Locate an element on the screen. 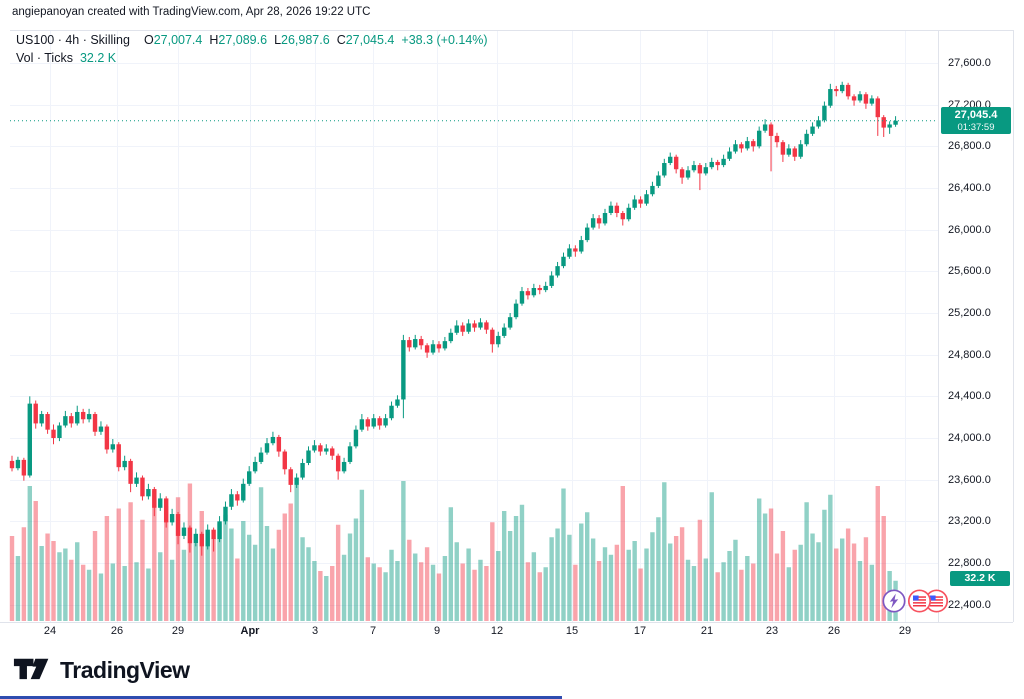 The width and height of the screenshot is (1024, 699). volume-value: 32.2 K is located at coordinates (98, 58).